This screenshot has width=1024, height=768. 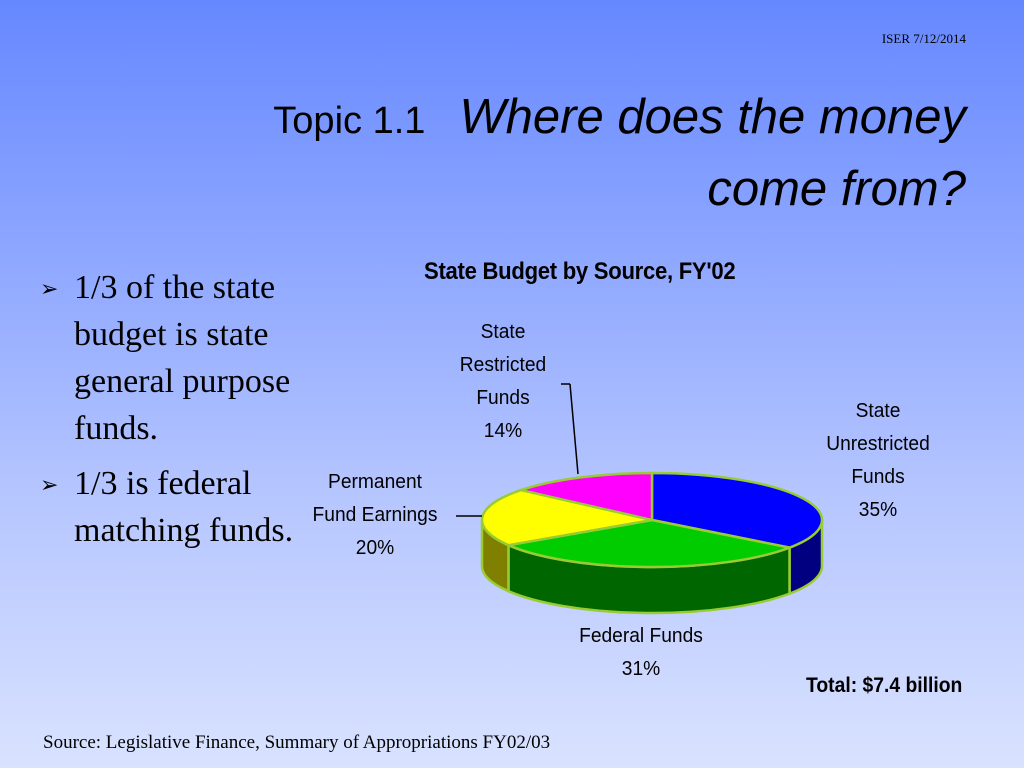 I want to click on federal-label: Federal Funds 31%, so click(x=641, y=652).